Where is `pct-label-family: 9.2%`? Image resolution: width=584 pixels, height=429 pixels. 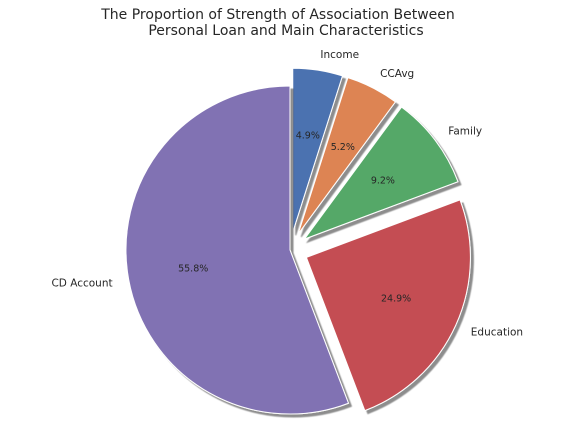
pct-label-family: 9.2% is located at coordinates (383, 180).